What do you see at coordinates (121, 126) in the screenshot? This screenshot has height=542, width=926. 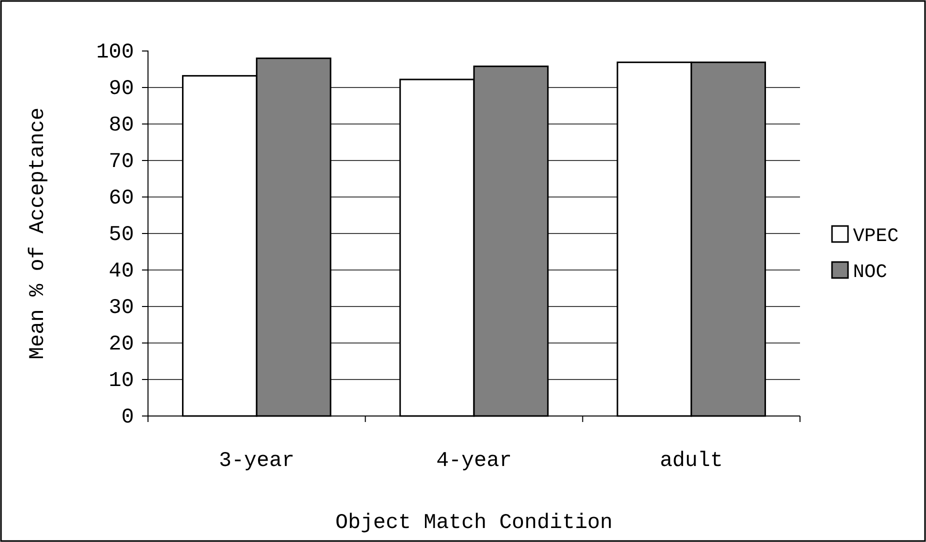 I see `y-tick-label: 80` at bounding box center [121, 126].